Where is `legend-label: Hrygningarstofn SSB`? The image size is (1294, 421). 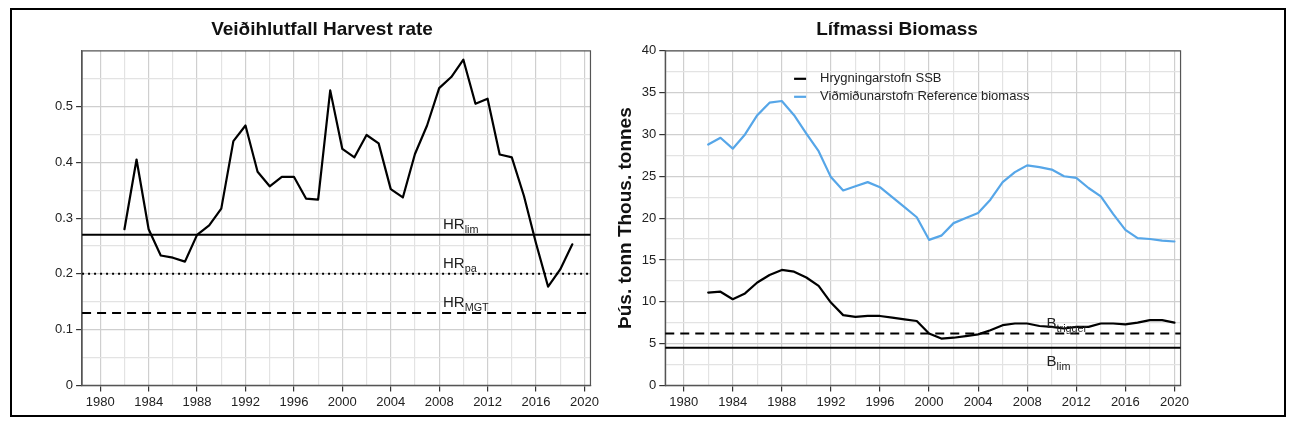 legend-label: Hrygningarstofn SSB is located at coordinates (881, 78).